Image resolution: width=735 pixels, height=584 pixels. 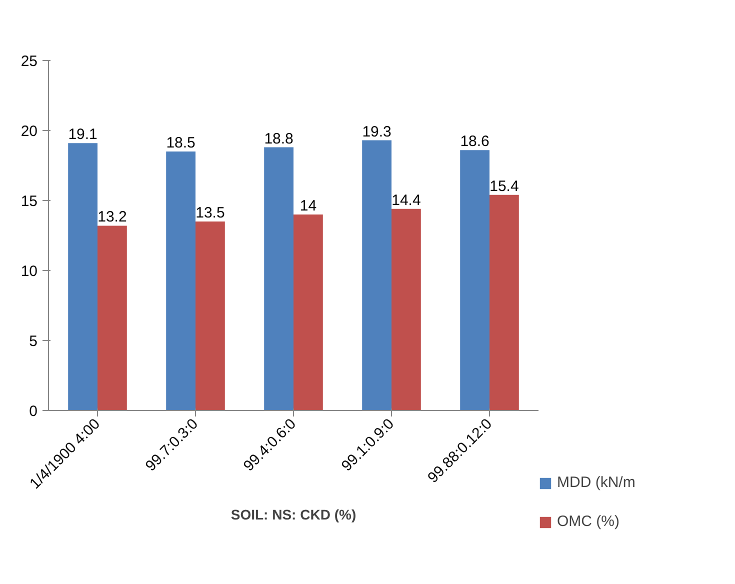 I want to click on y-tick-label: 15, so click(x=29, y=201).